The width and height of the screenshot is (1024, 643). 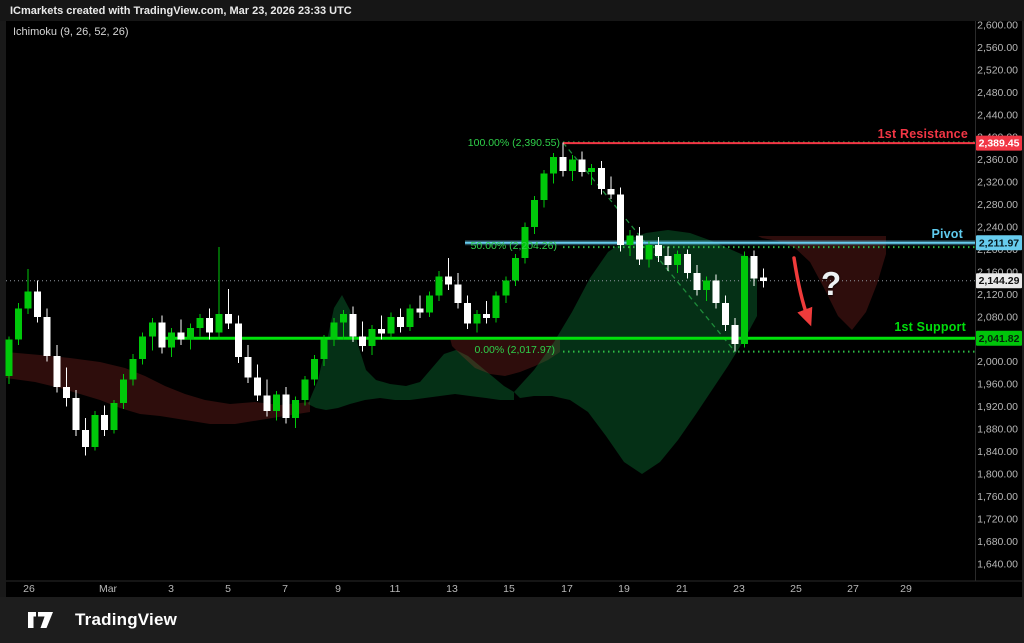 What do you see at coordinates (997, 542) in the screenshot?
I see `y-axis-label: 1,680.00` at bounding box center [997, 542].